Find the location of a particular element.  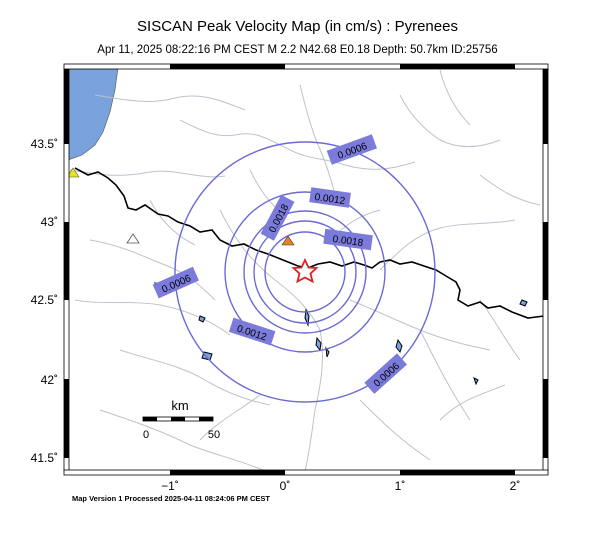

lat-tick-43: 43˚ is located at coordinates (49, 222).